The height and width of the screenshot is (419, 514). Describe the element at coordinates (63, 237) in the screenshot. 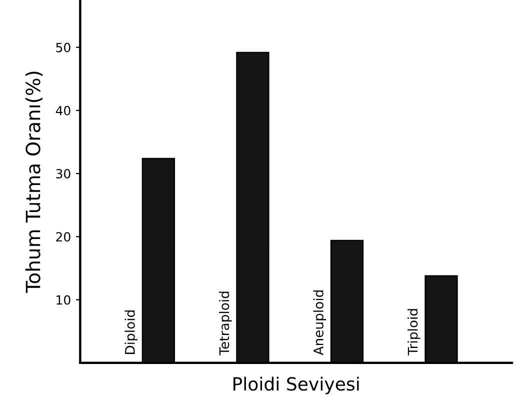

I see `y-tick-label: 20` at that location.